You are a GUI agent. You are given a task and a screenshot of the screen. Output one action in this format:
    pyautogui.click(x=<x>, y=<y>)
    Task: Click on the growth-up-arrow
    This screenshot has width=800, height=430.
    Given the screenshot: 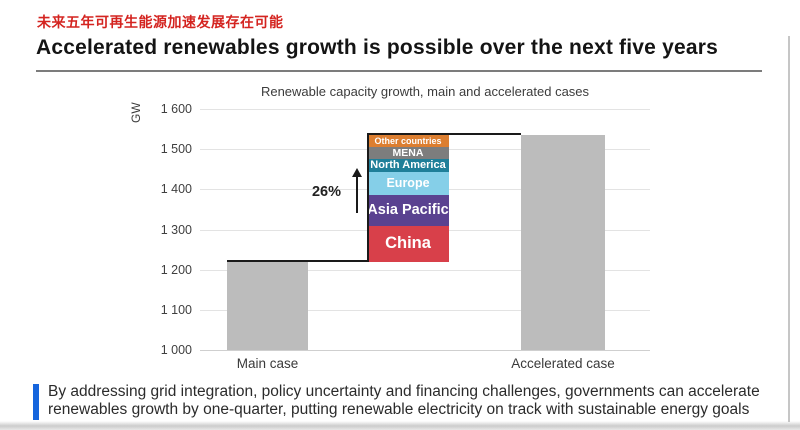 What is the action you would take?
    pyautogui.click(x=357, y=194)
    